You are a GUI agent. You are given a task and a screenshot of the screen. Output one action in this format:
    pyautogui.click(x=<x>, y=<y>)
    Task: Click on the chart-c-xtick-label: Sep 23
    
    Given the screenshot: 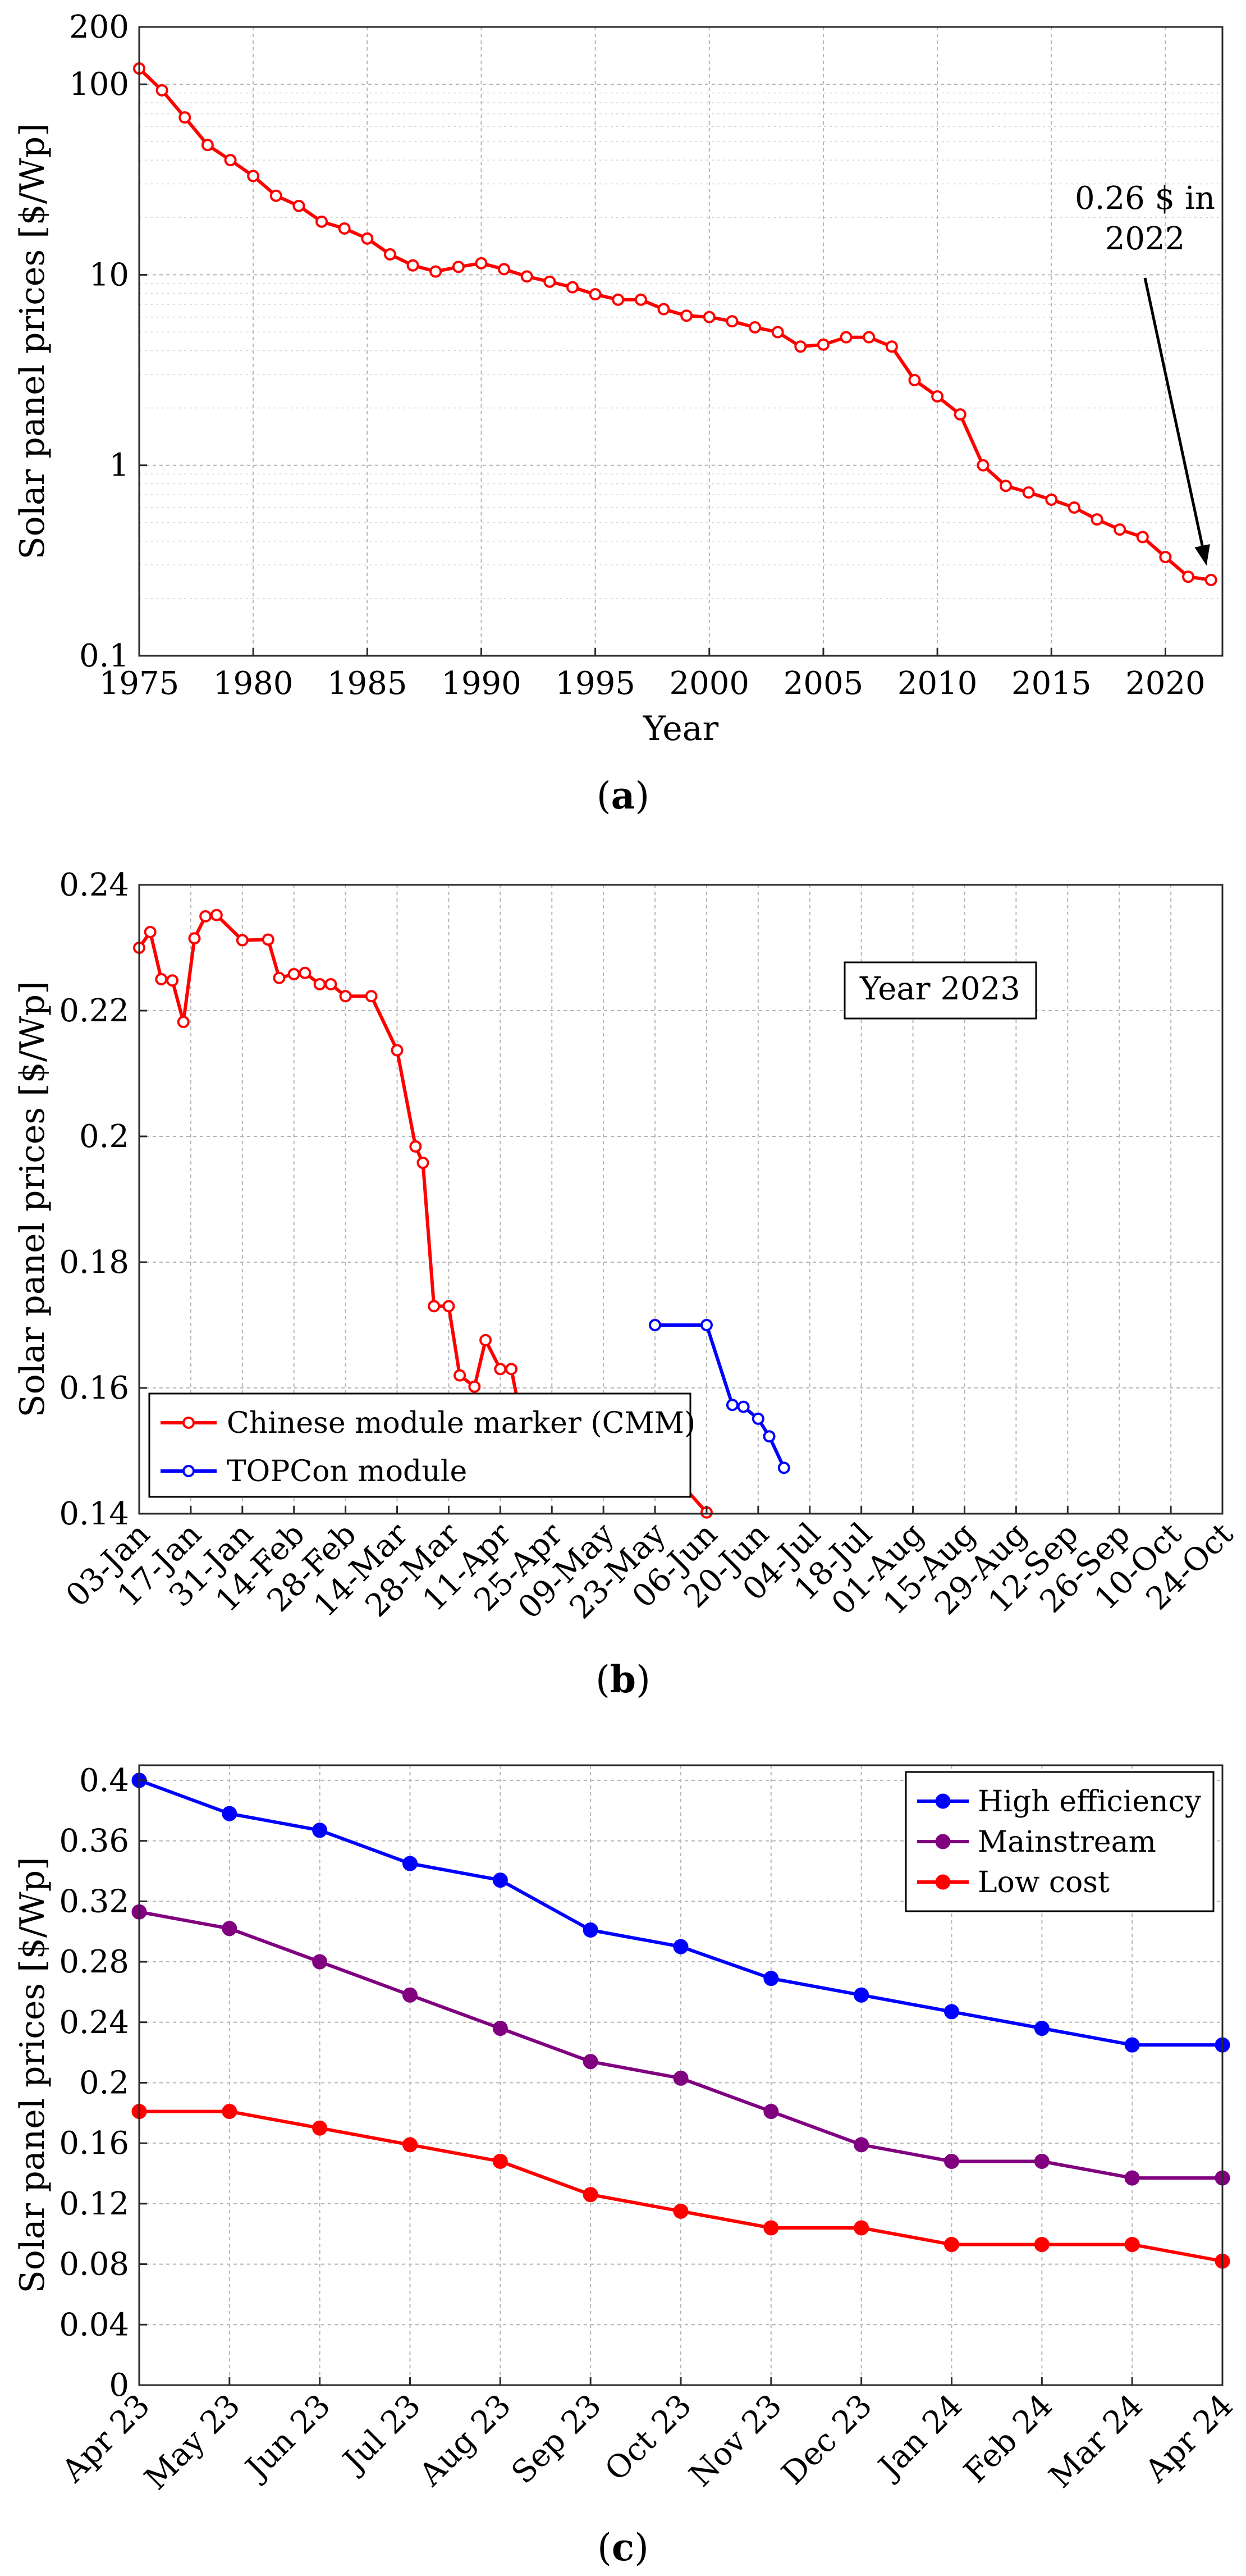 What is the action you would take?
    pyautogui.click(x=557, y=2439)
    